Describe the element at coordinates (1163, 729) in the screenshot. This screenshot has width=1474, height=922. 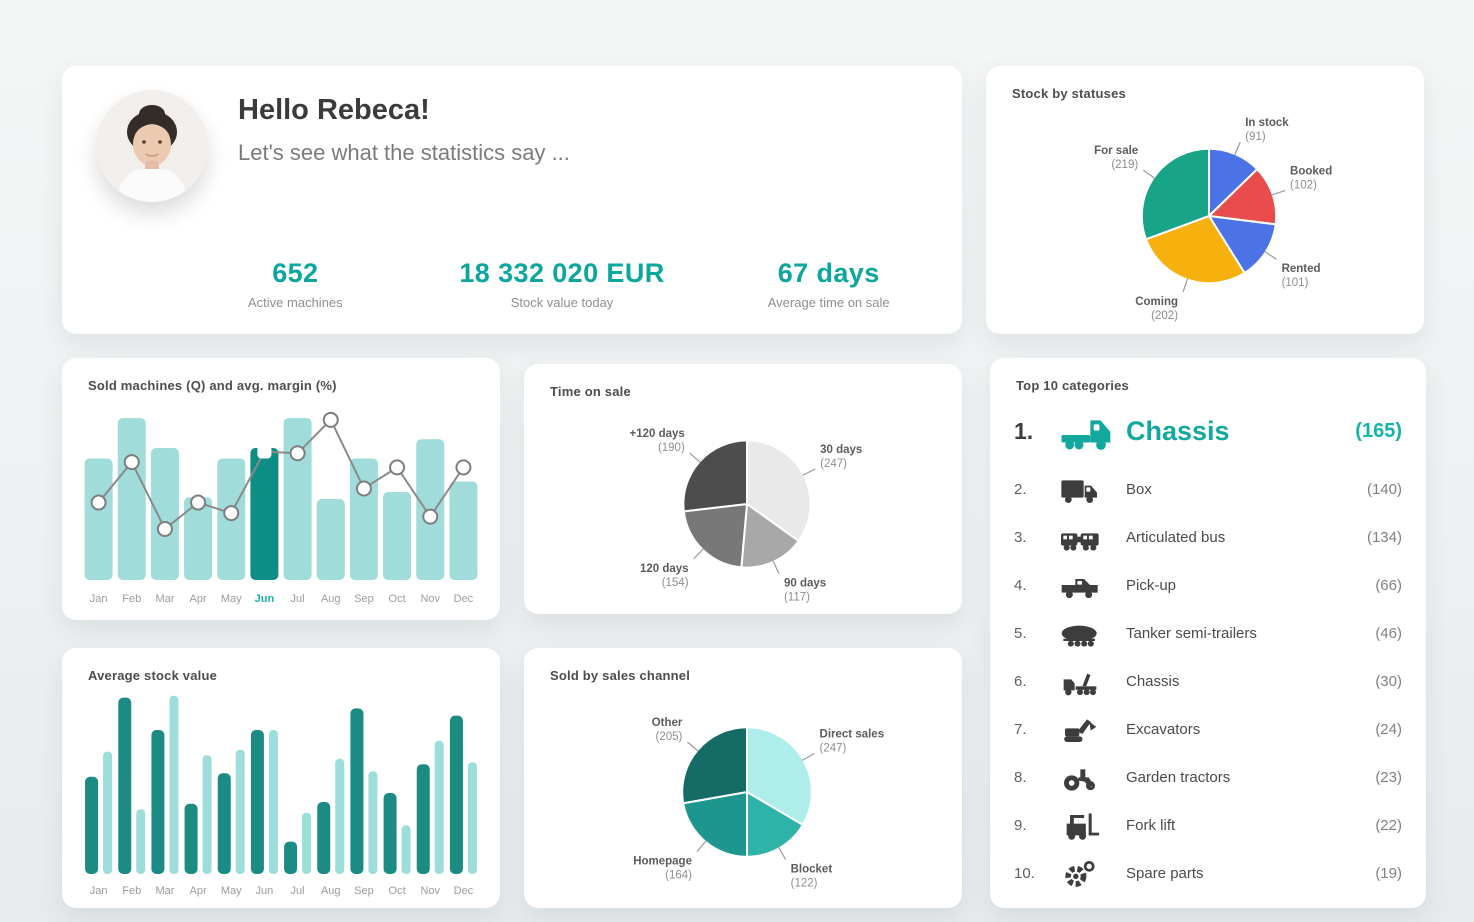
I see `category-label: Excavators` at that location.